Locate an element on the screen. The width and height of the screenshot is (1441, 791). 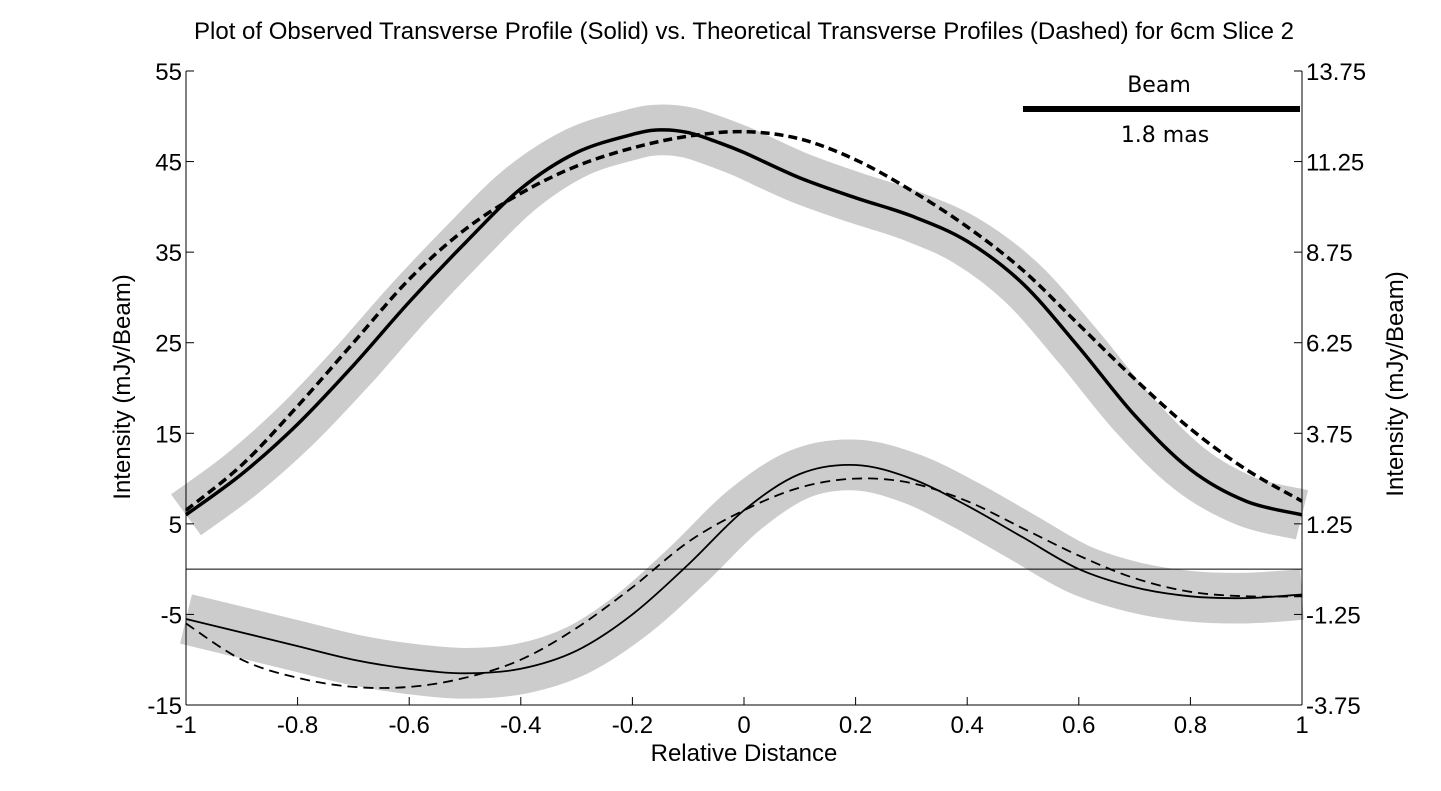
x-tick-label: 1 is located at coordinates (1301, 725).